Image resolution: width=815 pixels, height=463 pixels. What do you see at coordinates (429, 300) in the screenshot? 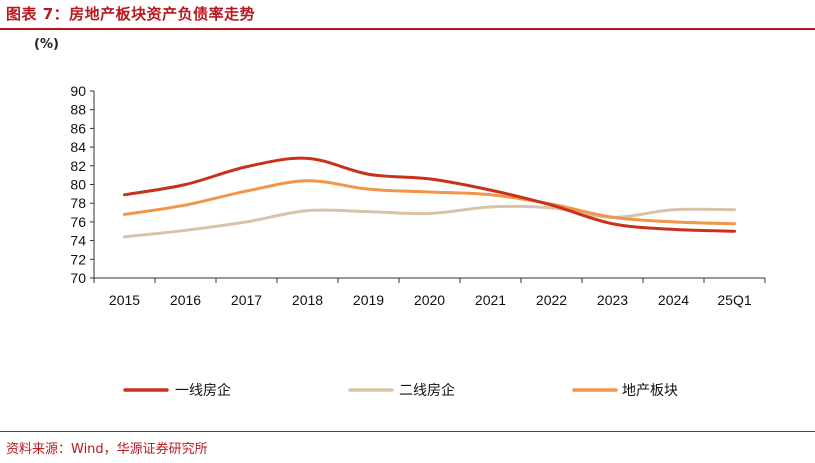
I see `x-tick-label: 2020` at bounding box center [429, 300].